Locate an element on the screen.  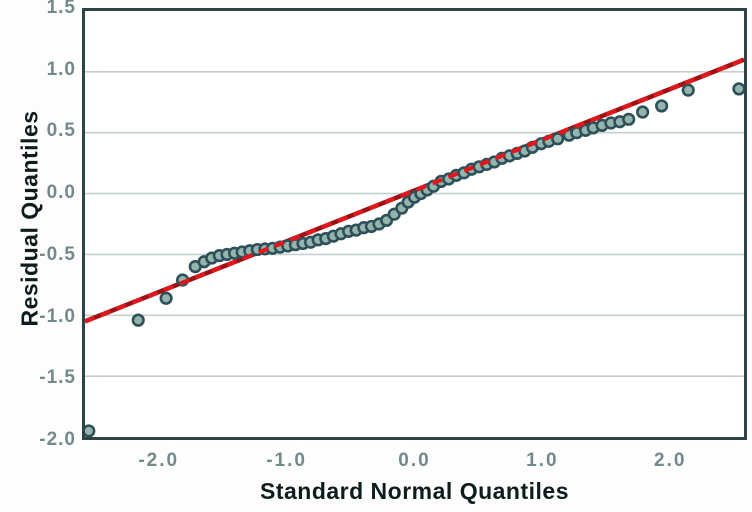
x-tick-label: 0.0 is located at coordinates (414, 460).